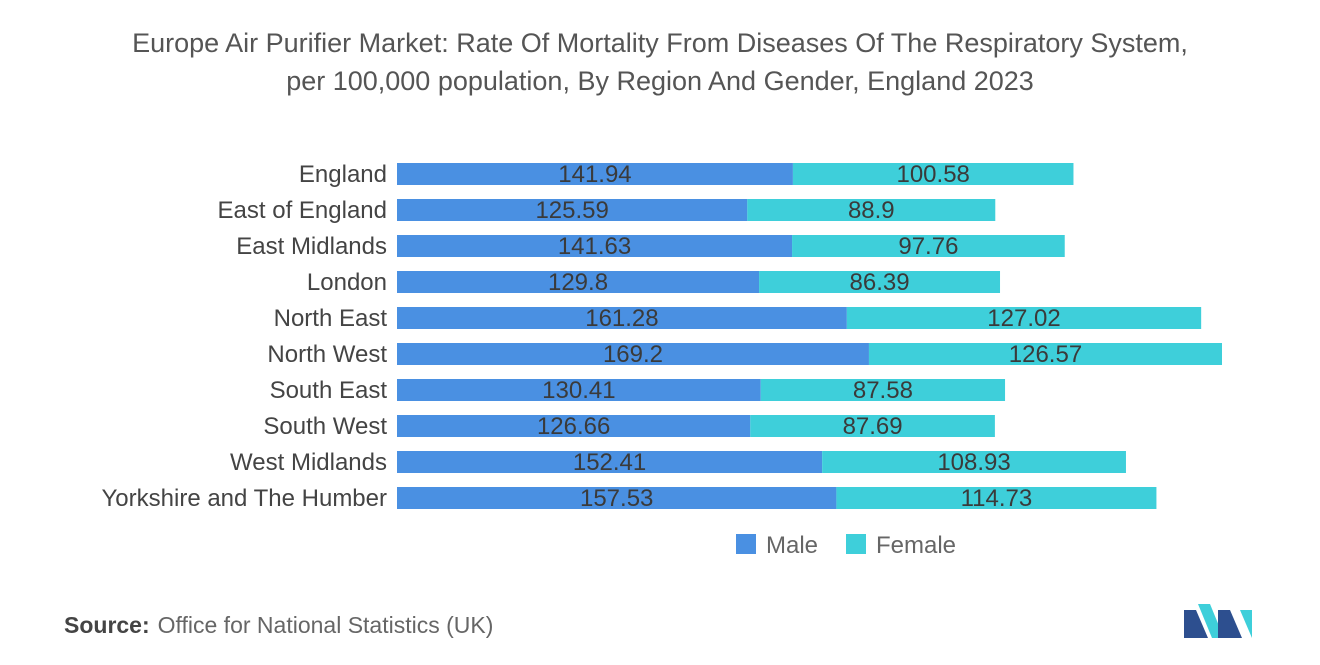  What do you see at coordinates (308, 462) in the screenshot?
I see `category-label: West Midlands` at bounding box center [308, 462].